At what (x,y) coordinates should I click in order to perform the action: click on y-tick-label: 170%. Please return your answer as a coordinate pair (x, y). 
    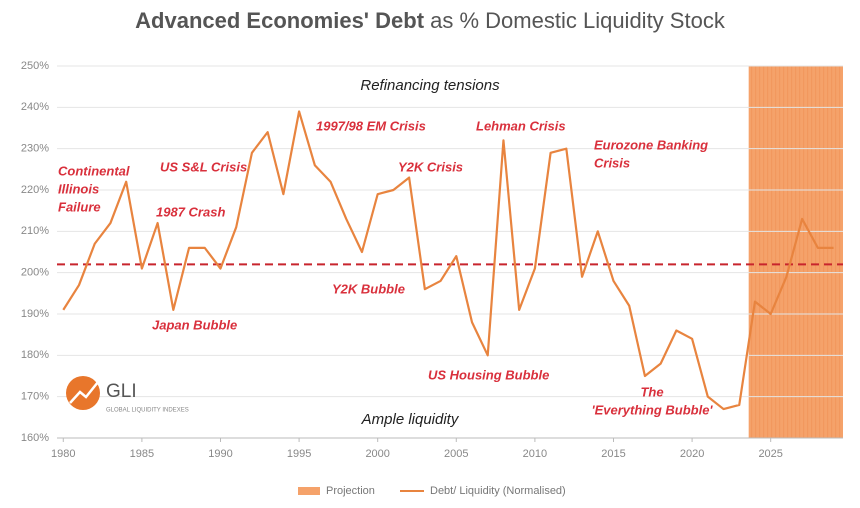
    Looking at the image, I should click on (35, 397).